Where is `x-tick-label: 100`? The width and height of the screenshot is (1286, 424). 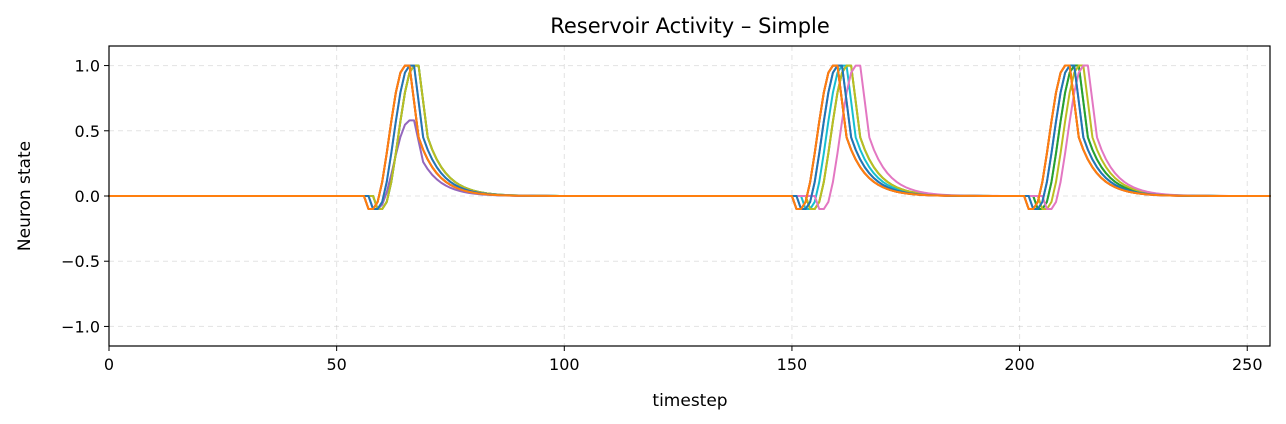 x-tick-label: 100 is located at coordinates (564, 364).